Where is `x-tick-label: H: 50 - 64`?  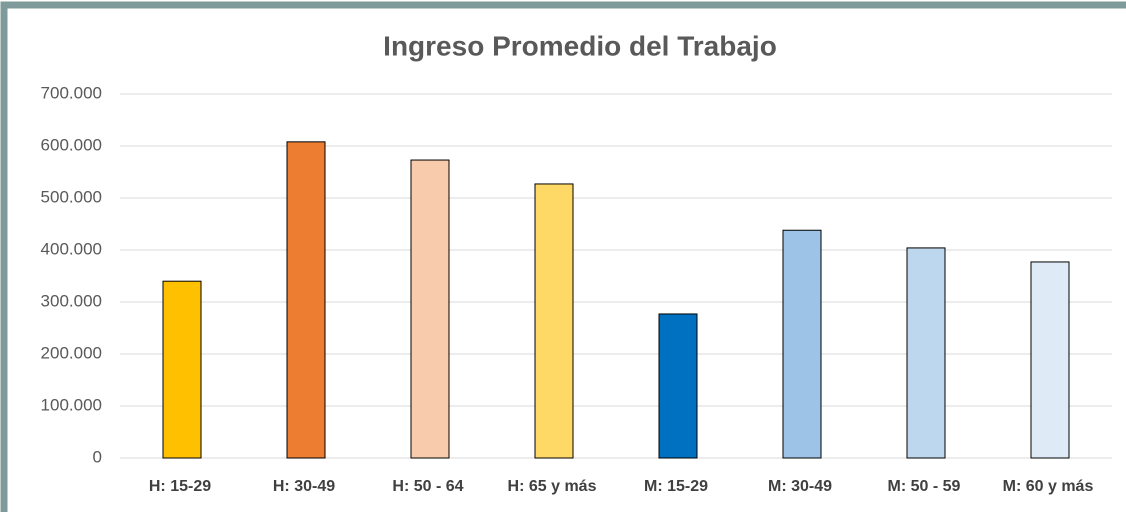
x-tick-label: H: 50 - 64 is located at coordinates (427, 486).